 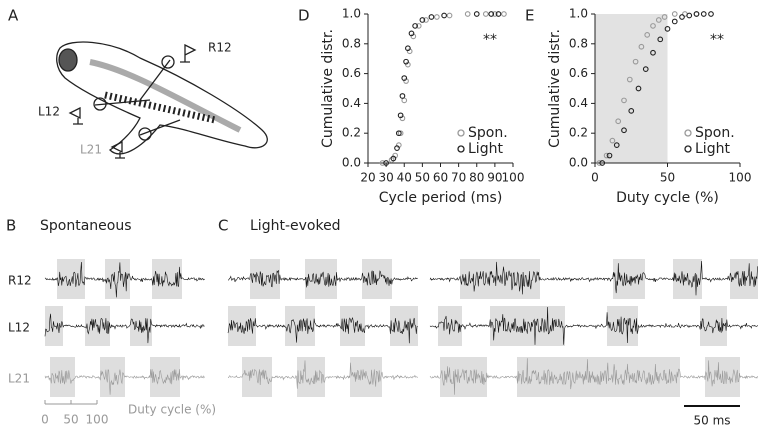 I want to click on y-tick-label: 1.0, so click(x=578, y=14).